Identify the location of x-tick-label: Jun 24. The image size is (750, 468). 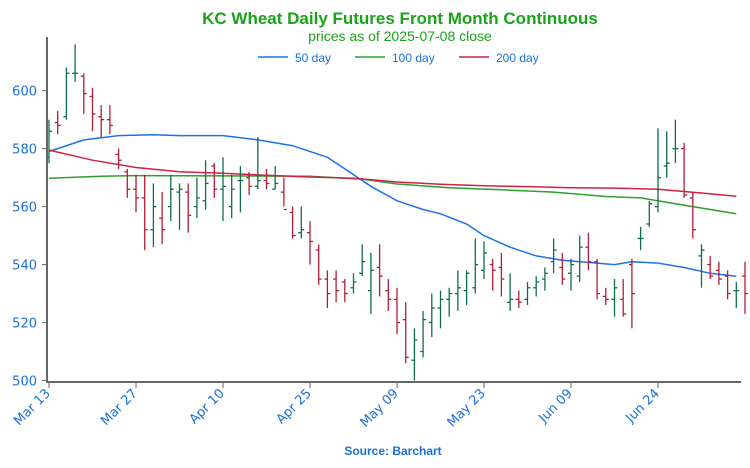
(643, 406).